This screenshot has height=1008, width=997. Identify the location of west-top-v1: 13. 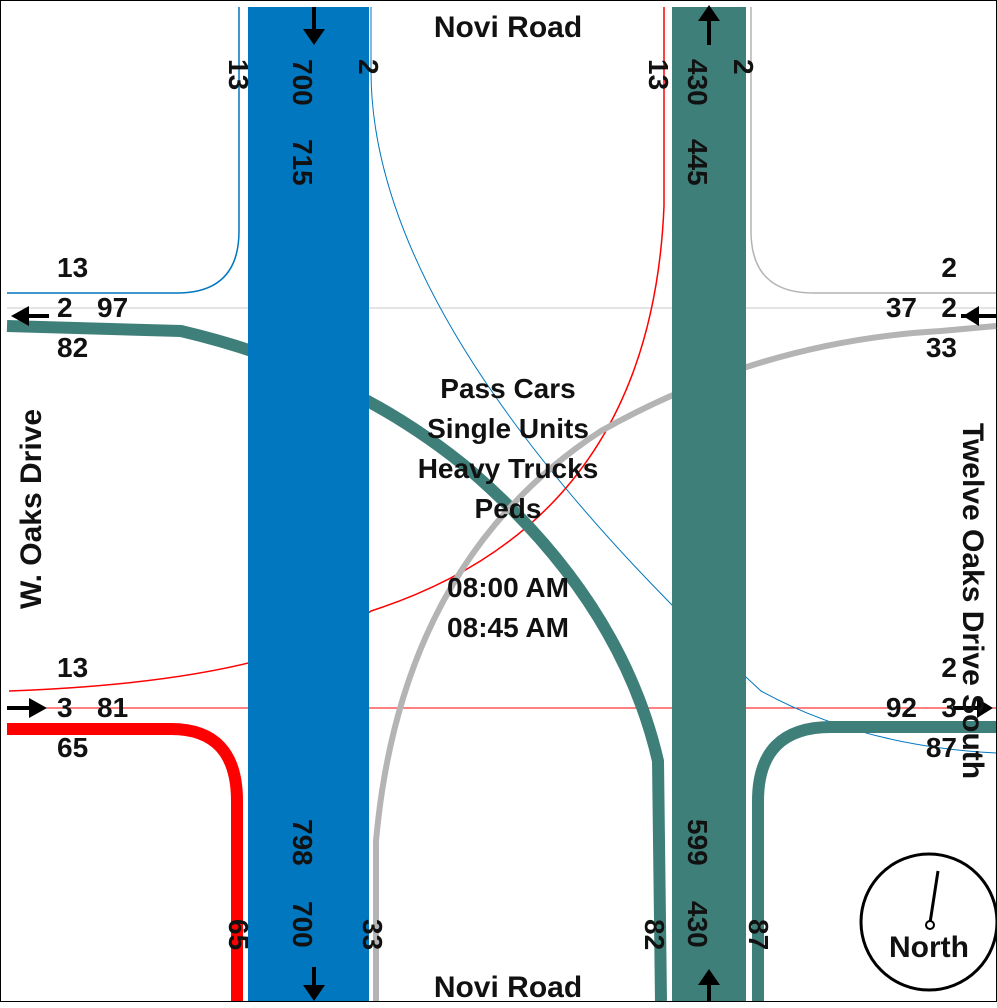
(72, 267).